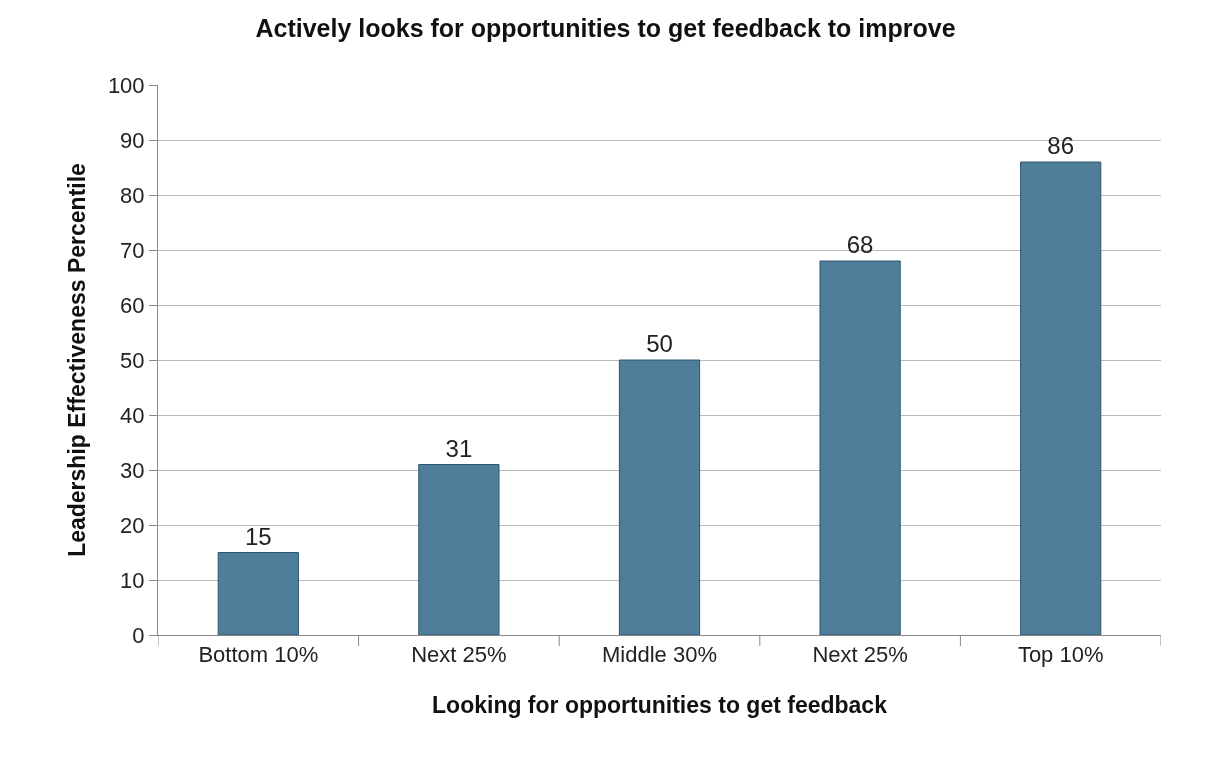  Describe the element at coordinates (132, 525) in the screenshot. I see `y-tick-label: 20` at that location.